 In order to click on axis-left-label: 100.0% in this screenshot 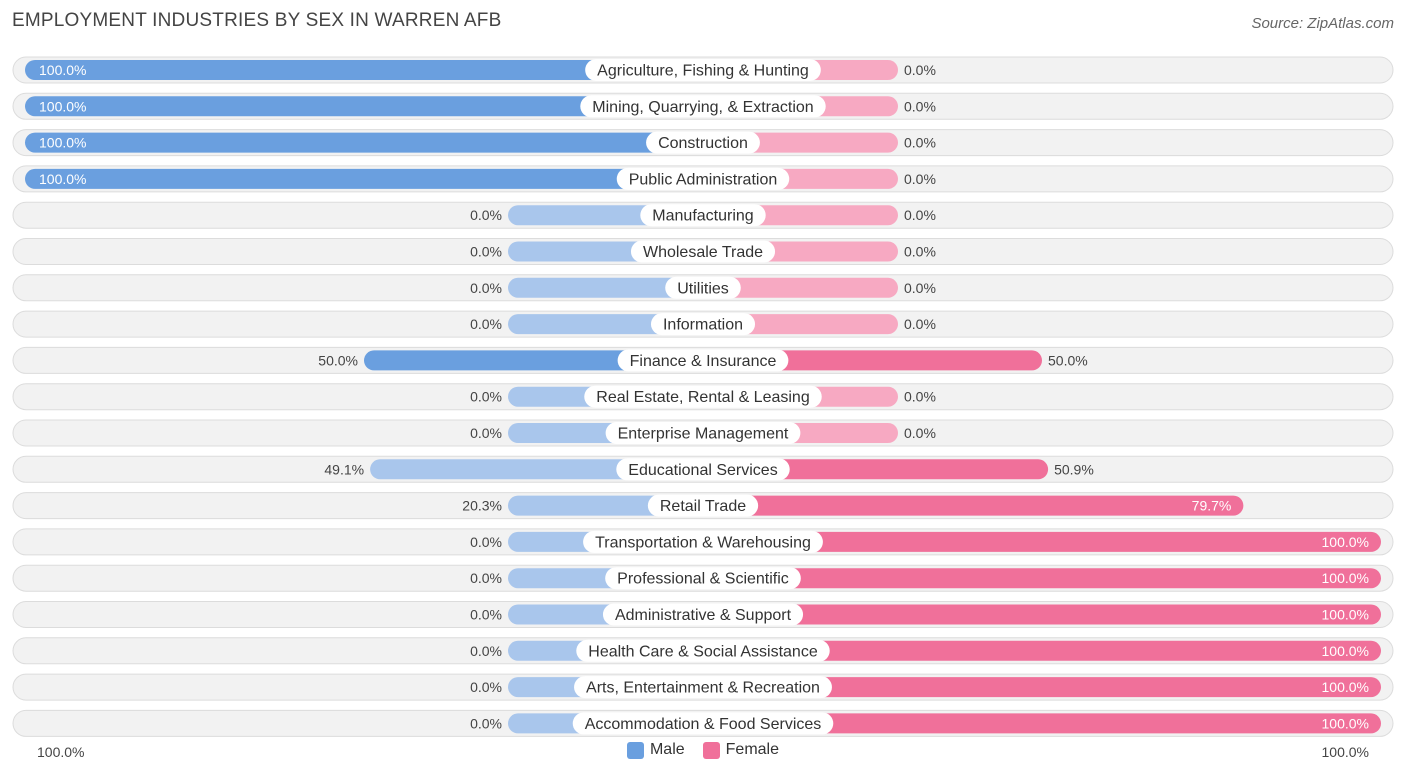, I will do `click(61, 752)`.